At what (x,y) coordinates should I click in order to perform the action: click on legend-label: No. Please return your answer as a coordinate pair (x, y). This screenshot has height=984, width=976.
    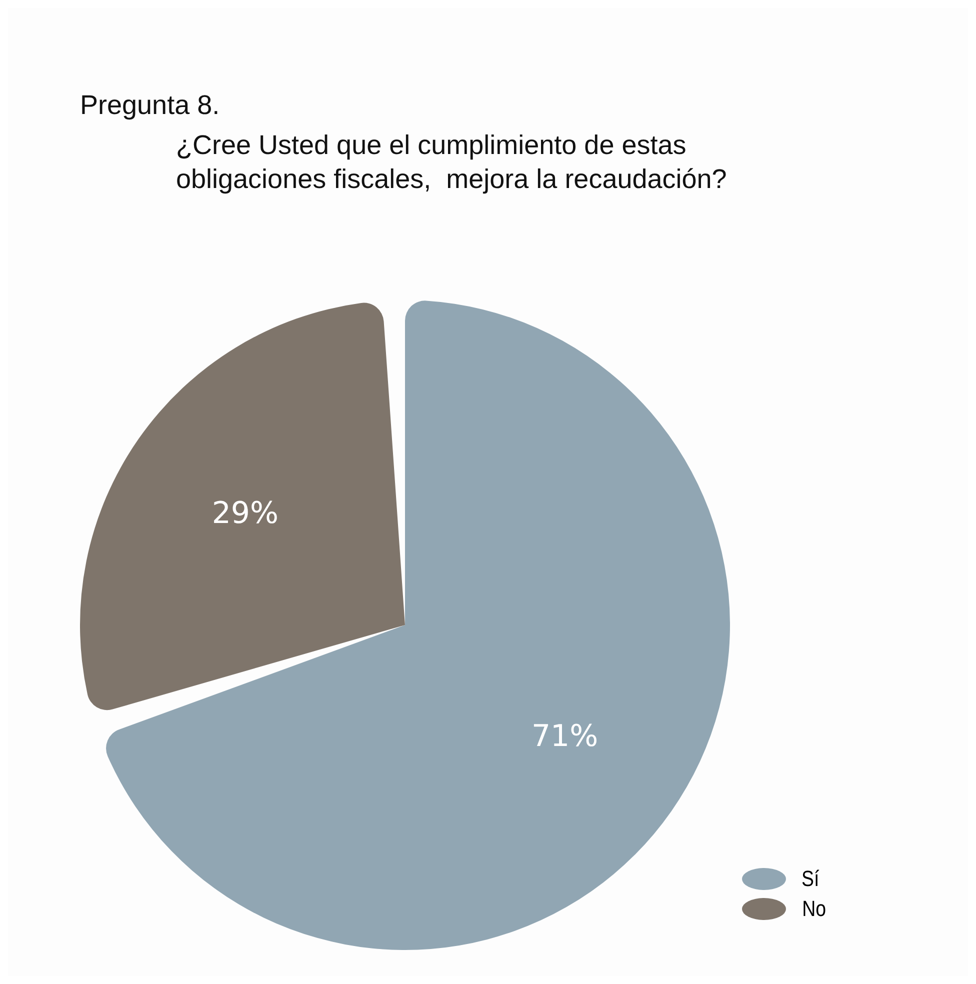
    Looking at the image, I should click on (814, 909).